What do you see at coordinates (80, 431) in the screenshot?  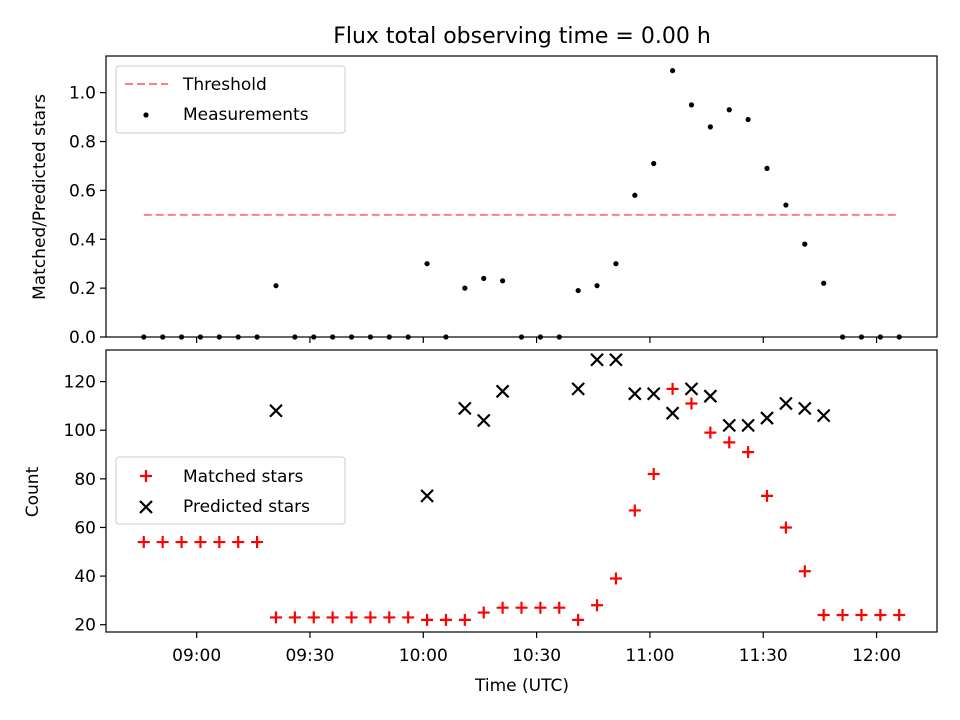 I see `bottom-y-tick-label: 100` at bounding box center [80, 431].